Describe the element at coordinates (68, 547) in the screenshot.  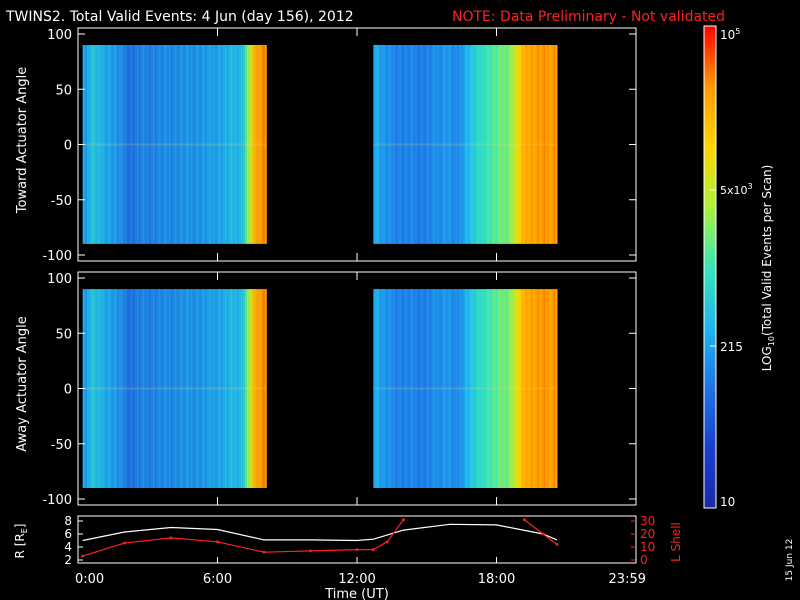
I see `r-tick-label: 4` at that location.